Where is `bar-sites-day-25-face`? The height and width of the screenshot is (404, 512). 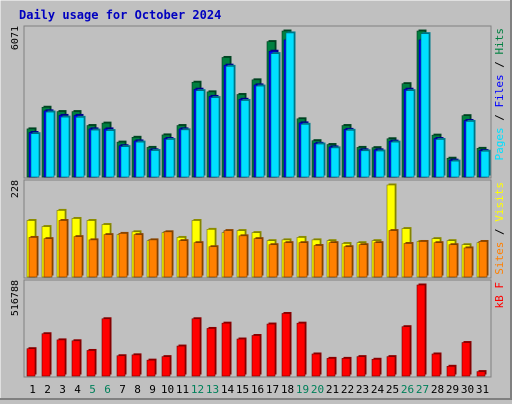
bar-sites-day-25-face is located at coordinates (393, 254).